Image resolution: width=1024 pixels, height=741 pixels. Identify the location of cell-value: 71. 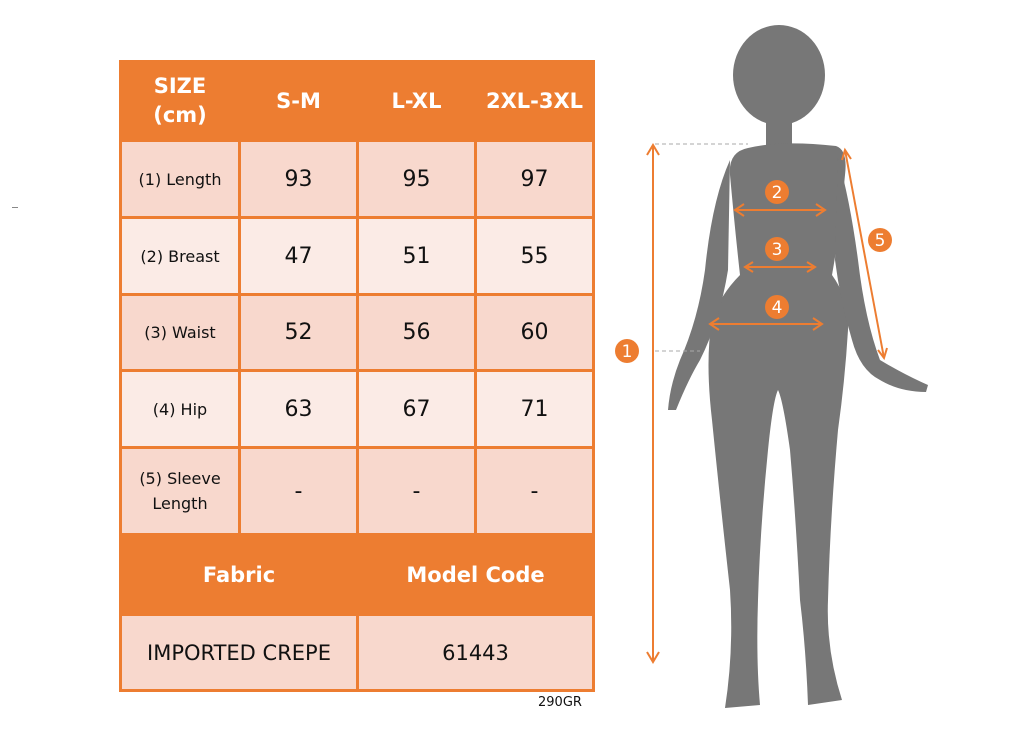
(534, 409).